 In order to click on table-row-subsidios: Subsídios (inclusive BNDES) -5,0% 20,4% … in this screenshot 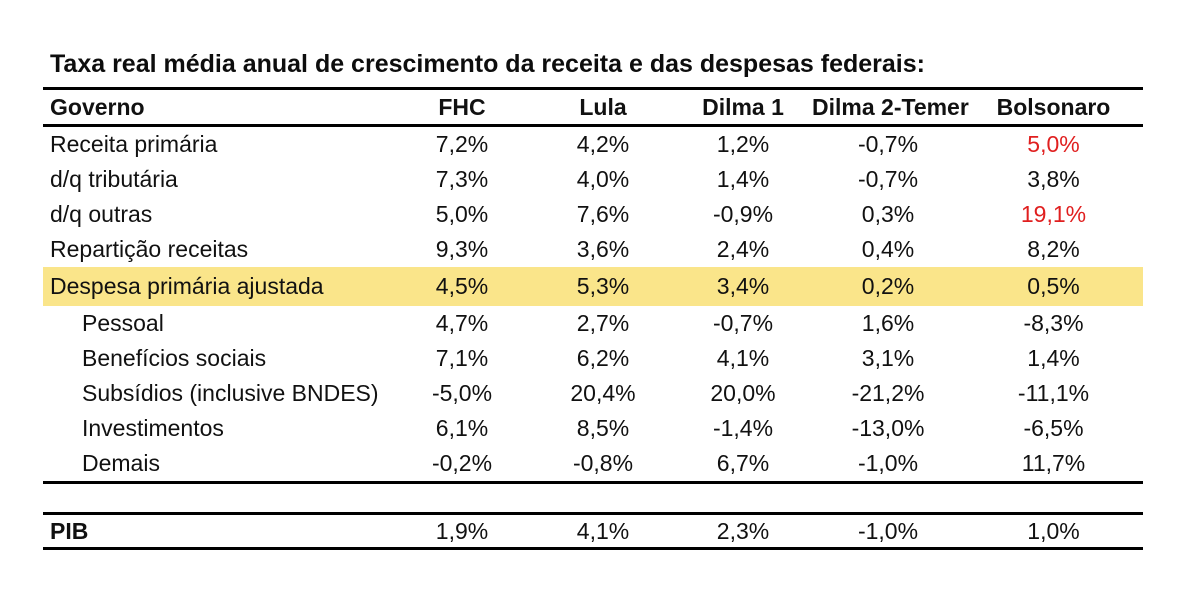, I will do `click(593, 393)`.